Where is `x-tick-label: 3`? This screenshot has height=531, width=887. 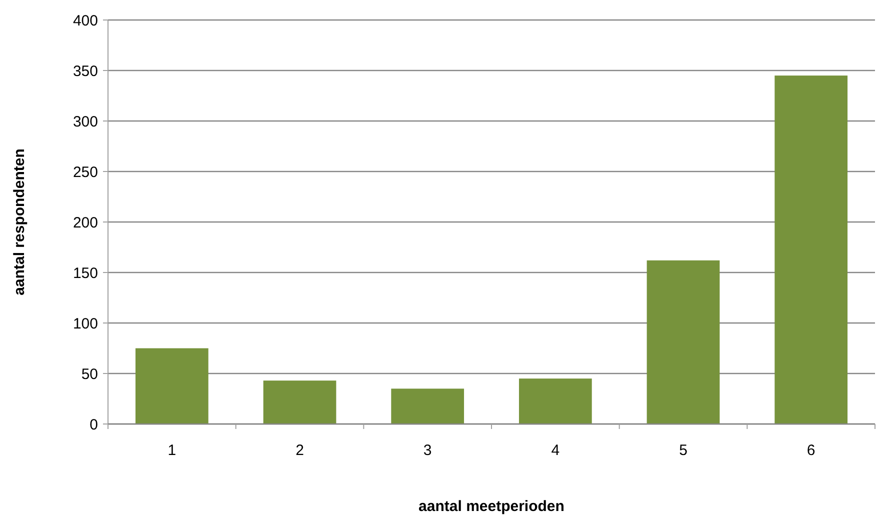 x-tick-label: 3 is located at coordinates (427, 450).